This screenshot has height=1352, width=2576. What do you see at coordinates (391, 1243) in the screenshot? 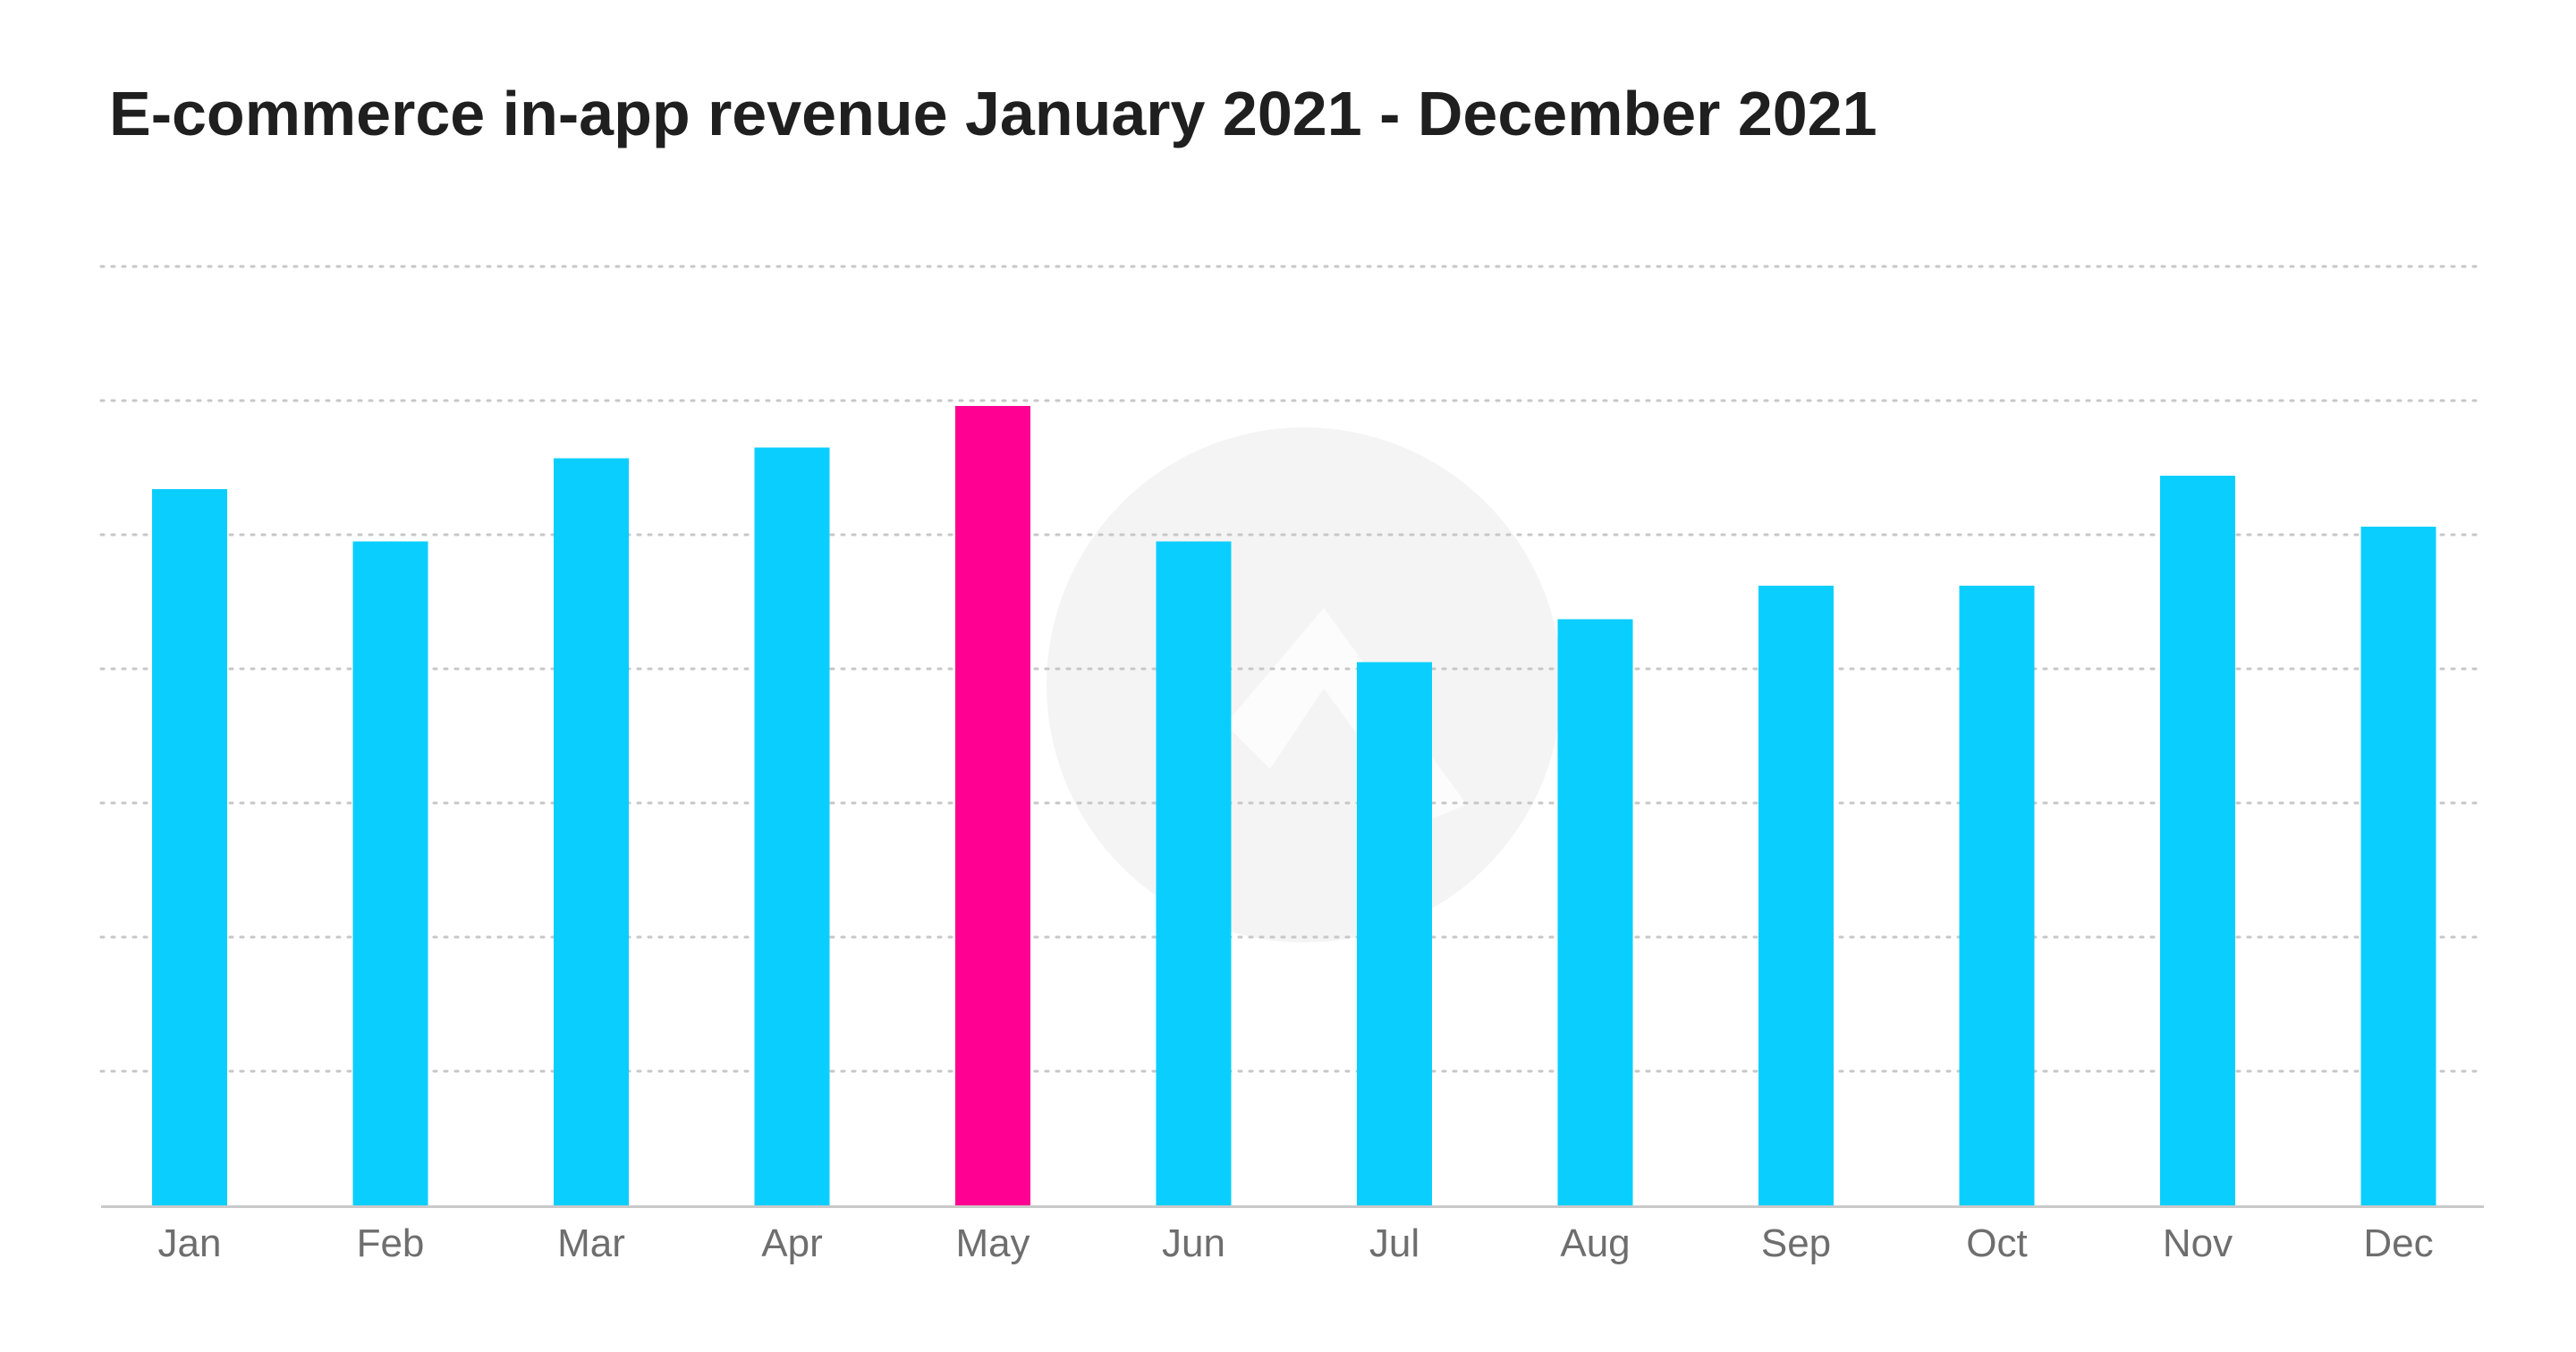
I see `x-tick-label-feb: Feb` at bounding box center [391, 1243].